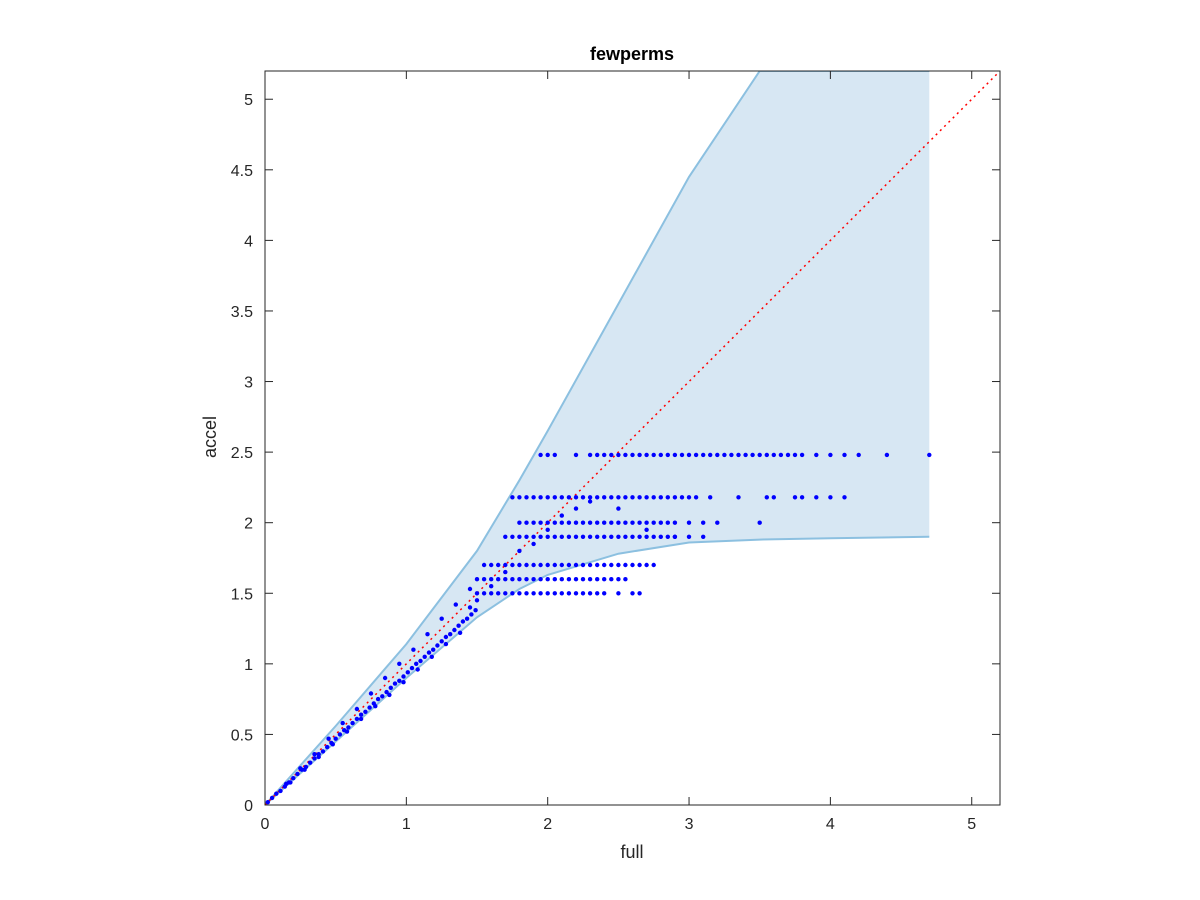 The width and height of the screenshot is (1200, 900). I want to click on y-tick-label: 3, so click(248, 383).